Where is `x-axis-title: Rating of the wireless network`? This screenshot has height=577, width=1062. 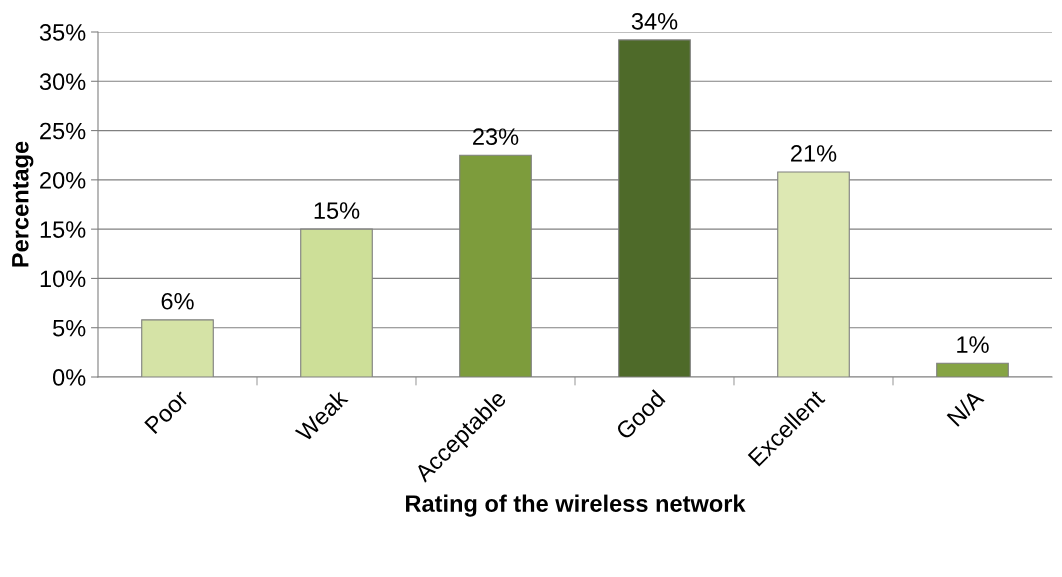 x-axis-title: Rating of the wireless network is located at coordinates (576, 505).